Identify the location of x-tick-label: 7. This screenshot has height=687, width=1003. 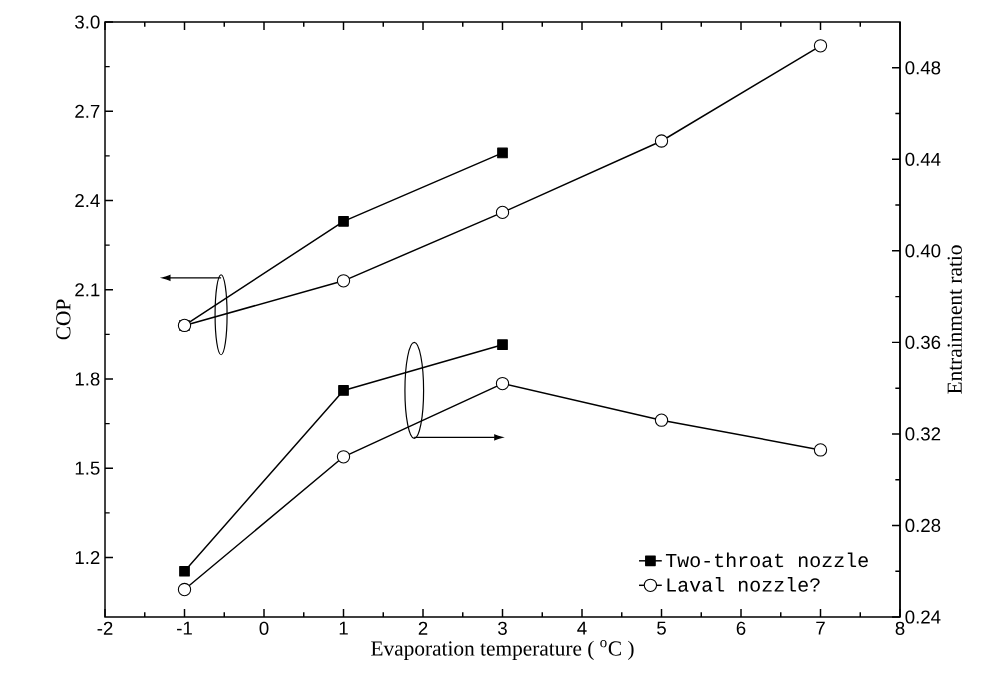
(820, 628).